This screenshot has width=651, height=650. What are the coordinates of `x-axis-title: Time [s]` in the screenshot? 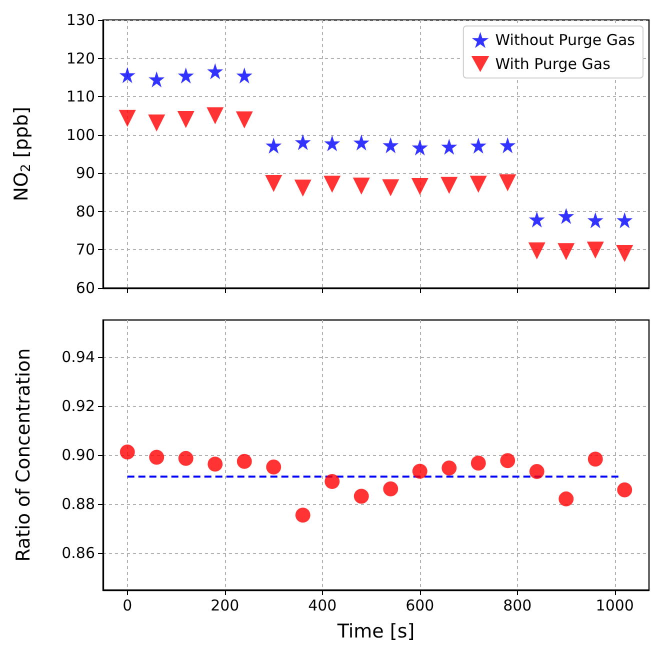 It's located at (375, 631).